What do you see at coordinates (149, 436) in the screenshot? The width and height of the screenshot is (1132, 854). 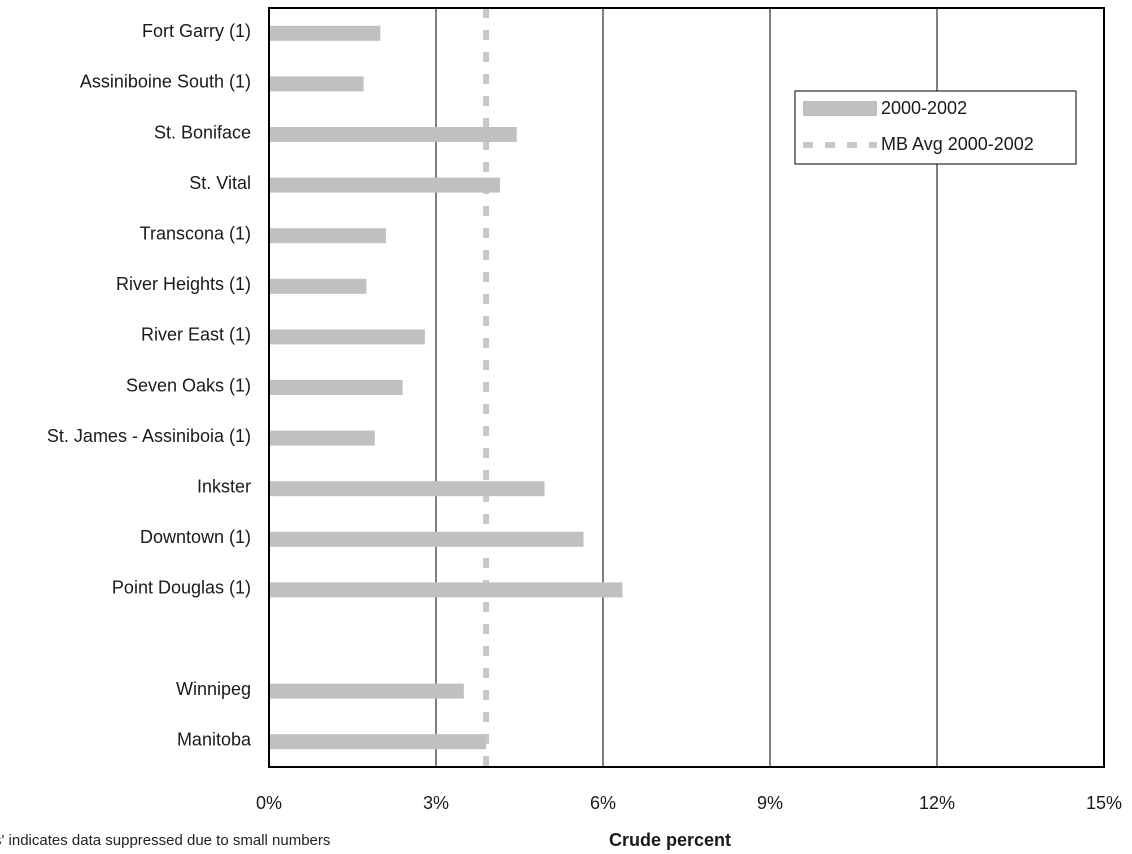 I see `category-label: St. James - Assiniboia (1)` at bounding box center [149, 436].